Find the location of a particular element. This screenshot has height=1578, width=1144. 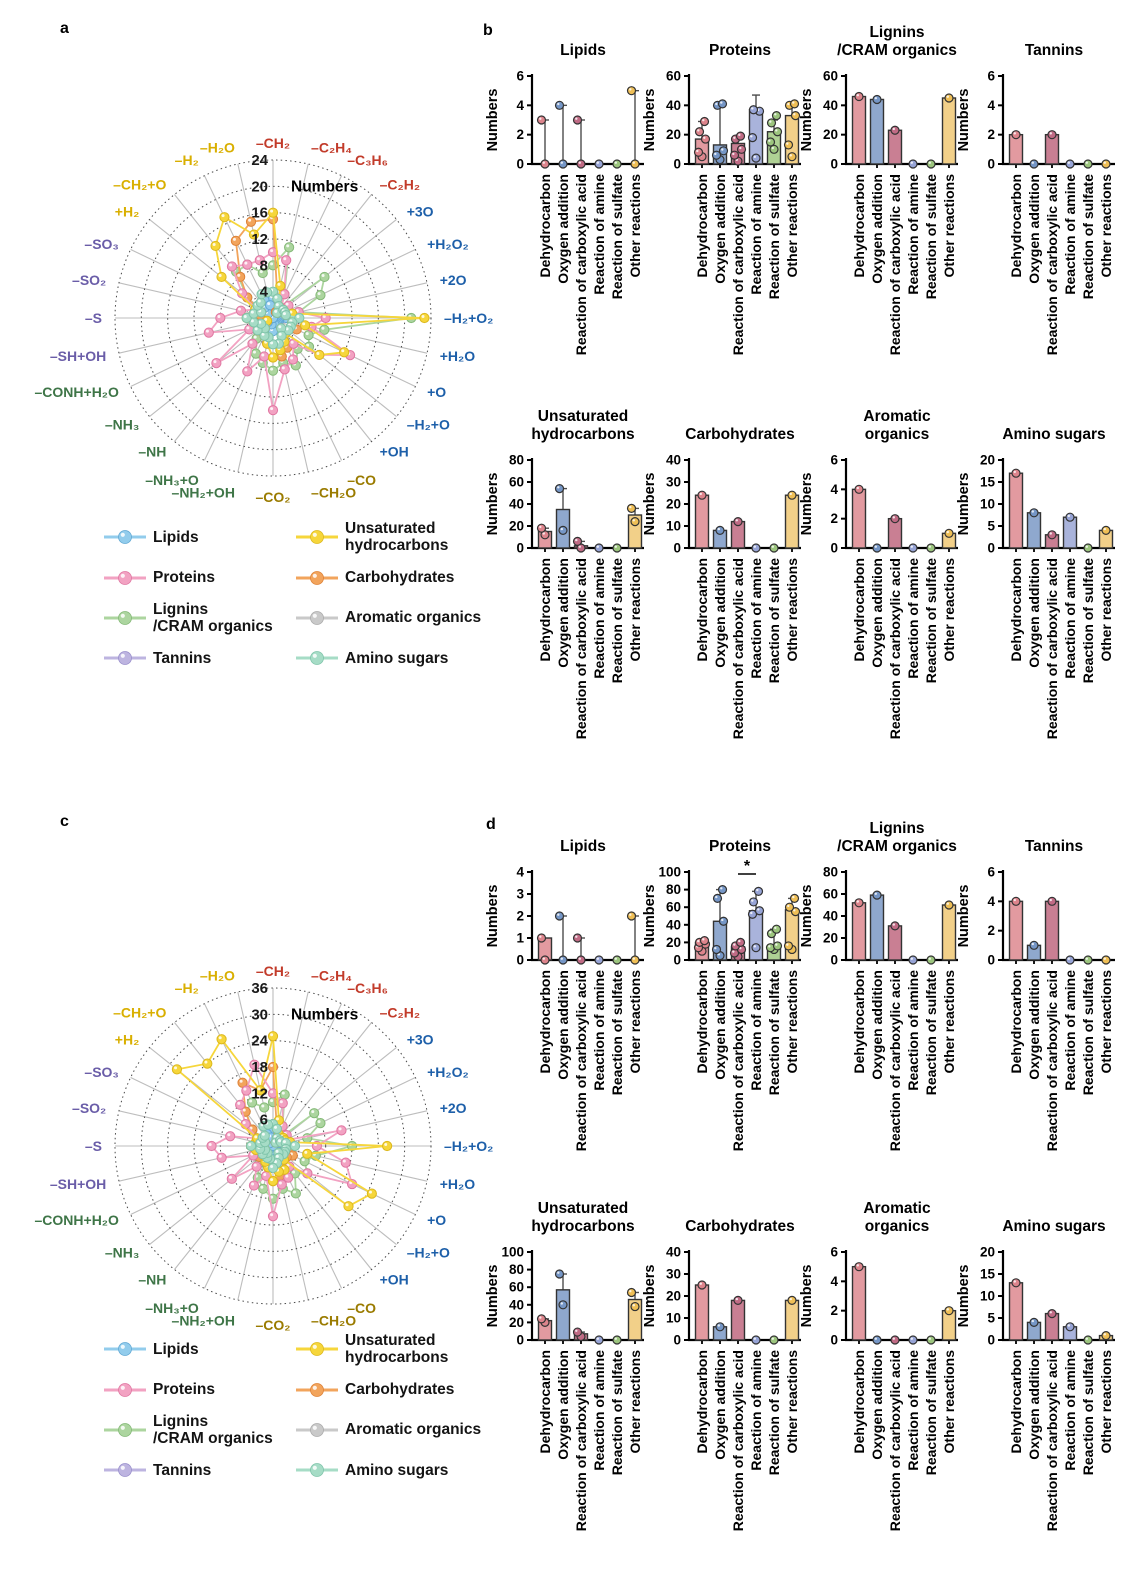

chart-title: Tannins is located at coordinates (1054, 837).